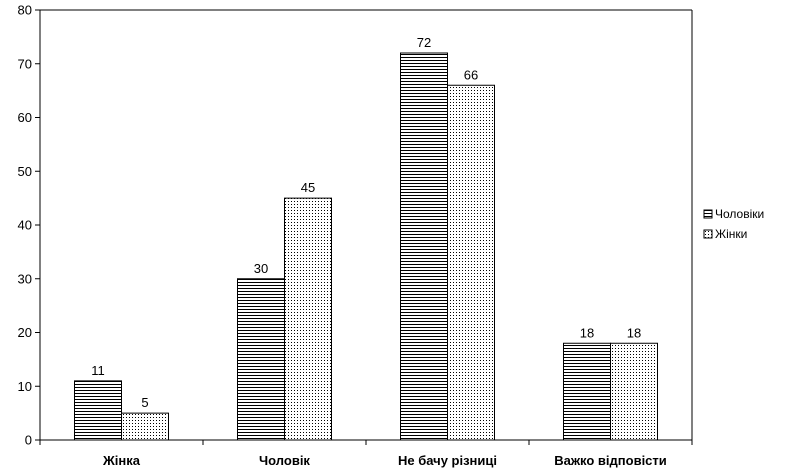  What do you see at coordinates (25, 171) in the screenshot?
I see `y-tick-label: 50` at bounding box center [25, 171].